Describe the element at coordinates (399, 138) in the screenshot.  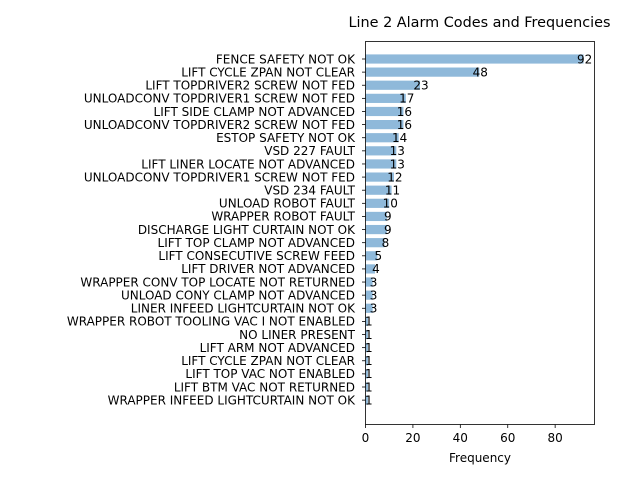
I see `value-label: 14` at that location.